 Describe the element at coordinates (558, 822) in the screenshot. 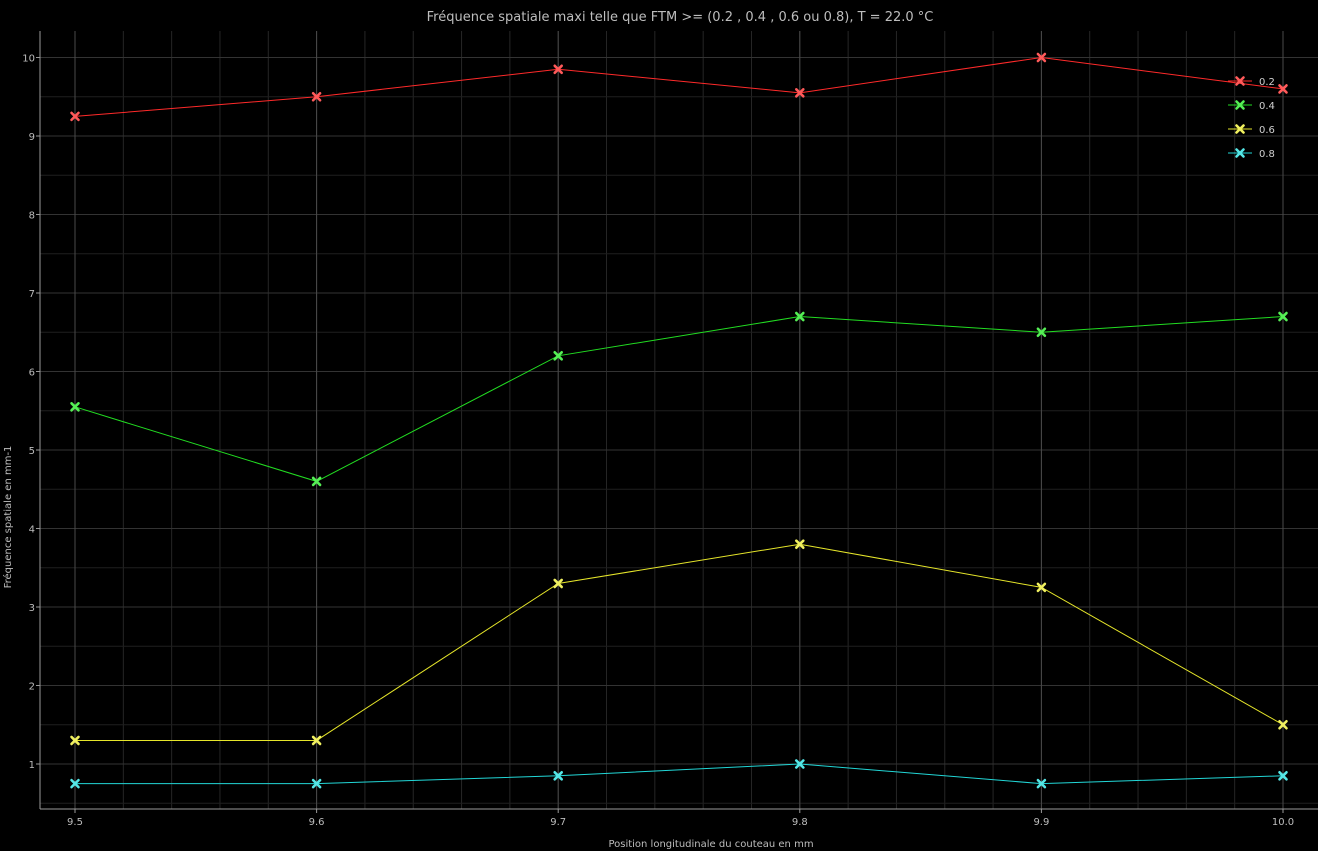

I see `x-tick-label: 9.7` at that location.